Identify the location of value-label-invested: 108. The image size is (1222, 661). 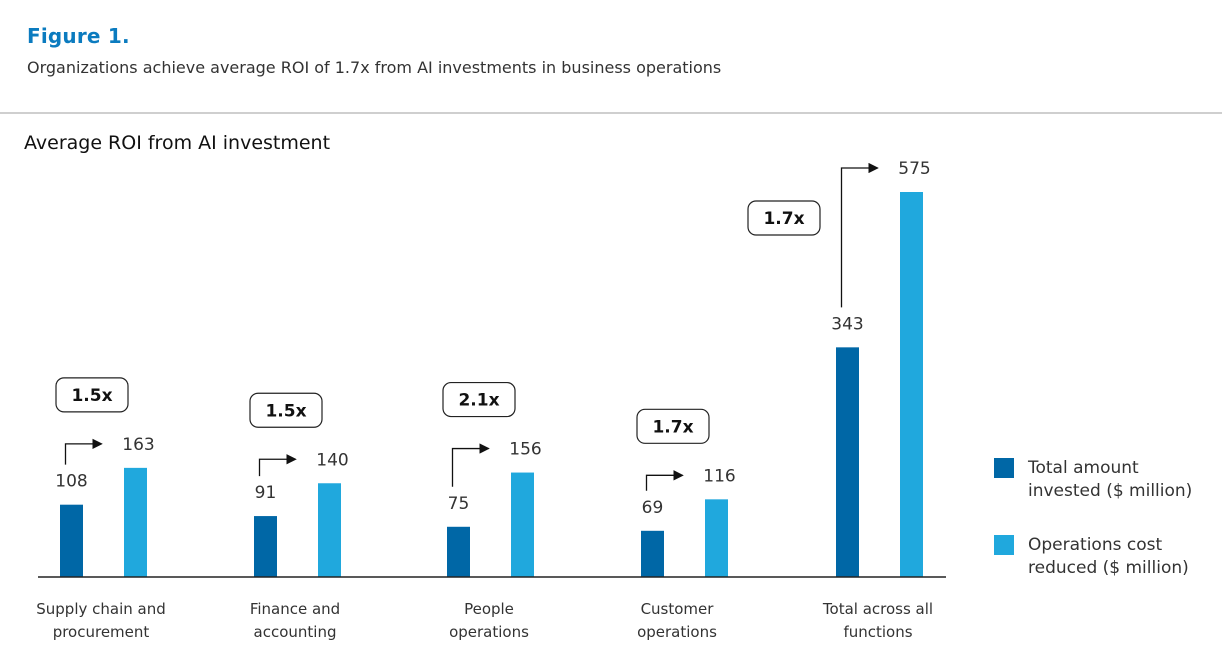
(71, 482).